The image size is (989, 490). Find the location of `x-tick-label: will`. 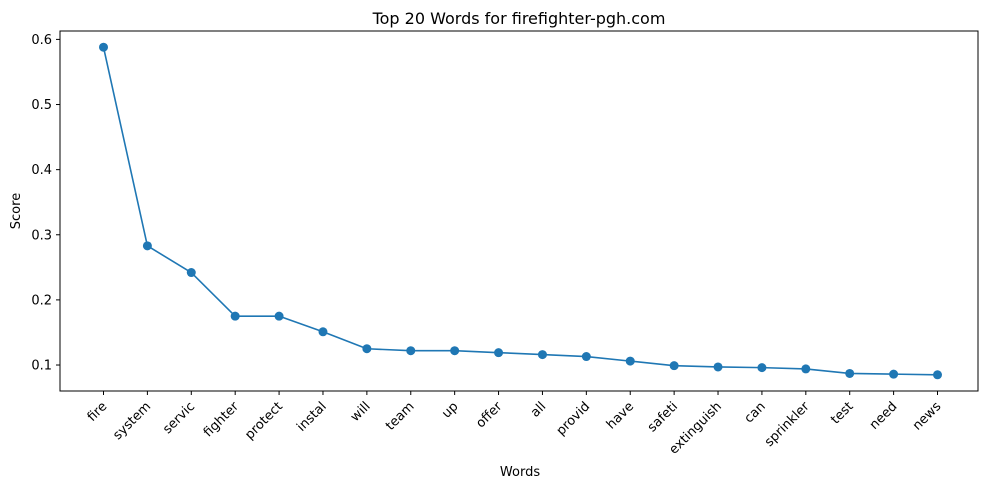

x-tick-label: will is located at coordinates (361, 412).